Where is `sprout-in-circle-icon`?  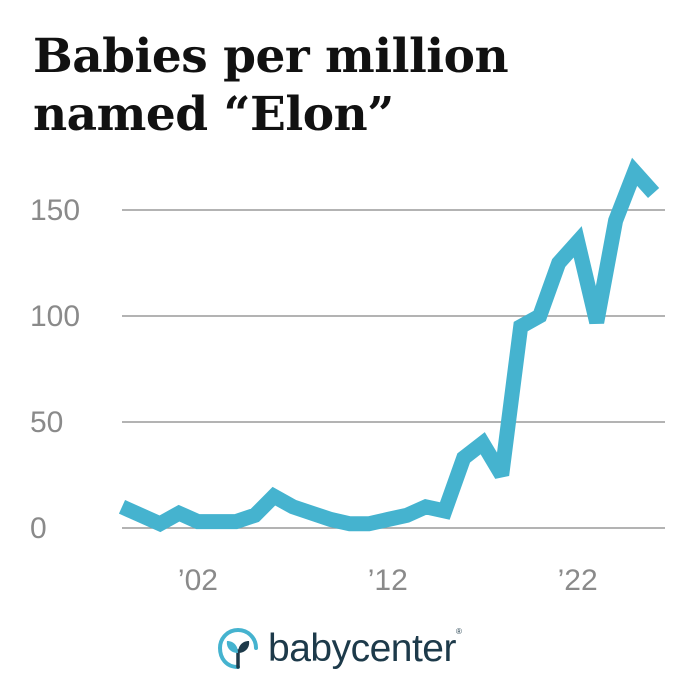 sprout-in-circle-icon is located at coordinates (238, 648).